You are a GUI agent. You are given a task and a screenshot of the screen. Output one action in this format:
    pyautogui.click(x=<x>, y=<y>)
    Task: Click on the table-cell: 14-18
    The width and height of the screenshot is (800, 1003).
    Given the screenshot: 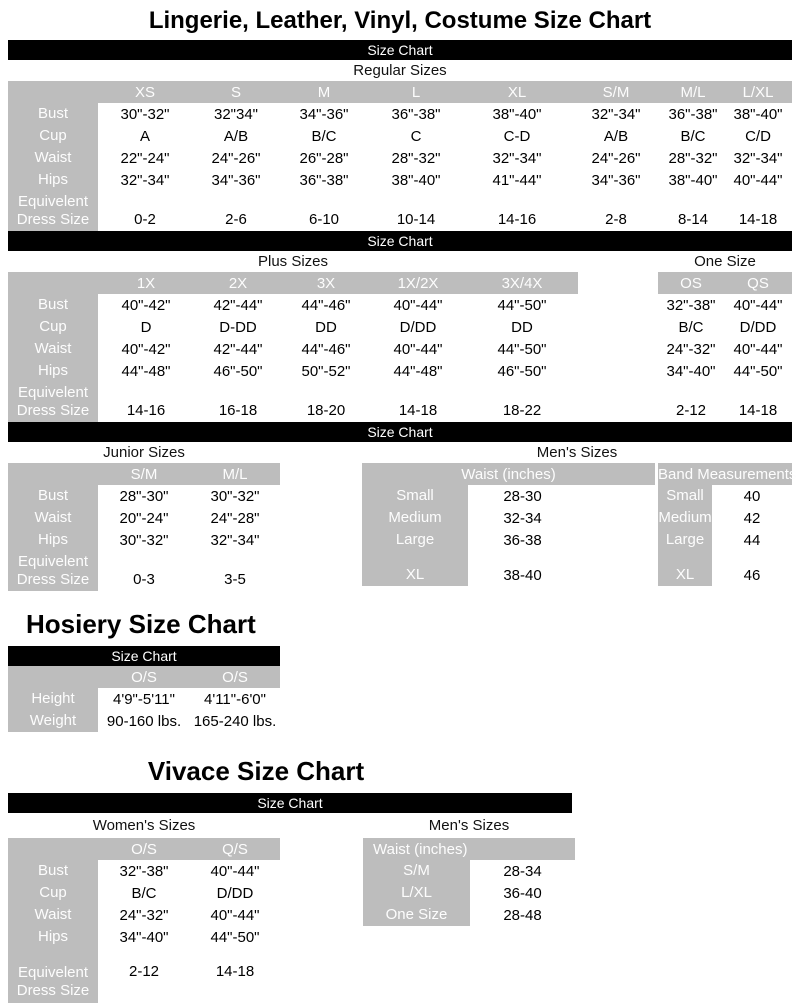 What is the action you would take?
    pyautogui.click(x=758, y=219)
    